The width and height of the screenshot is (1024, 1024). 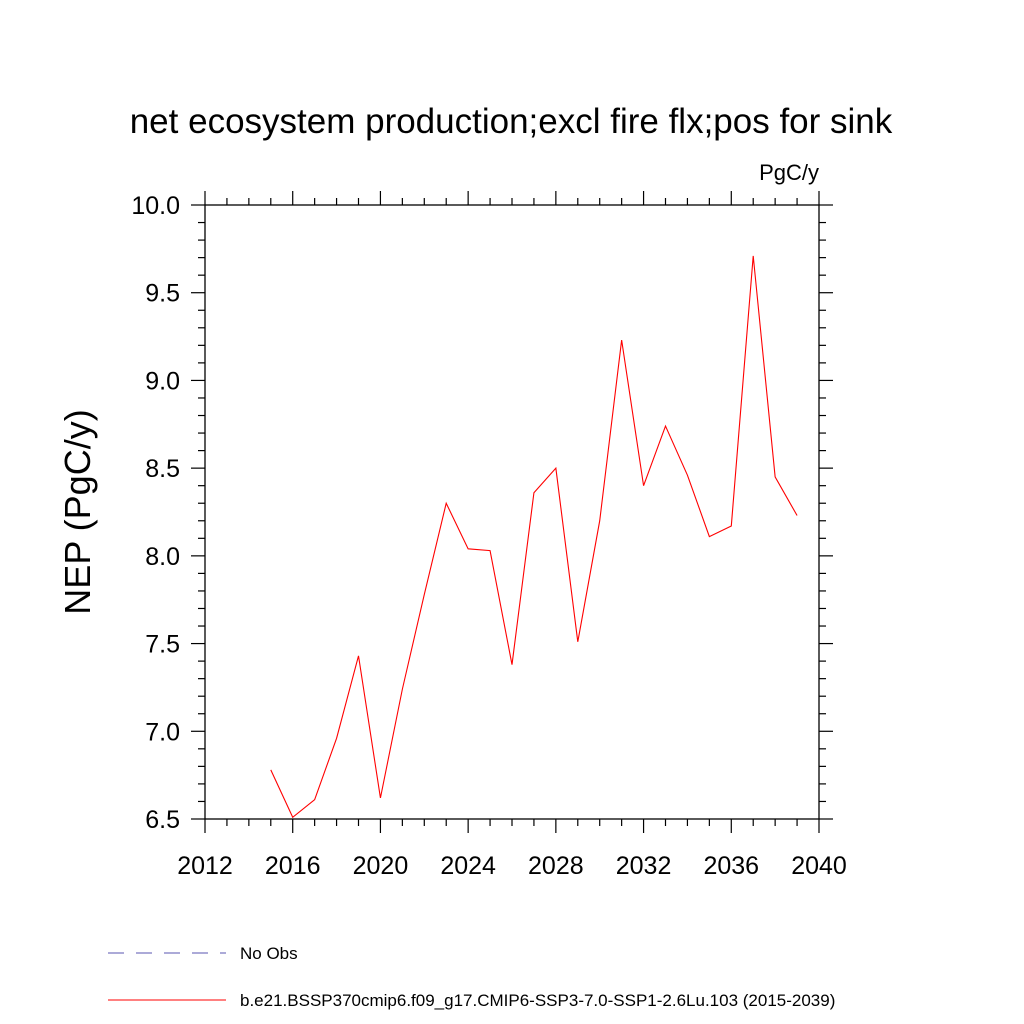 What do you see at coordinates (155, 513) in the screenshot?
I see `y-tick-labels: 6.5 7.0 7.5 8.0 8.5 9.0 9.5 10.0` at bounding box center [155, 513].